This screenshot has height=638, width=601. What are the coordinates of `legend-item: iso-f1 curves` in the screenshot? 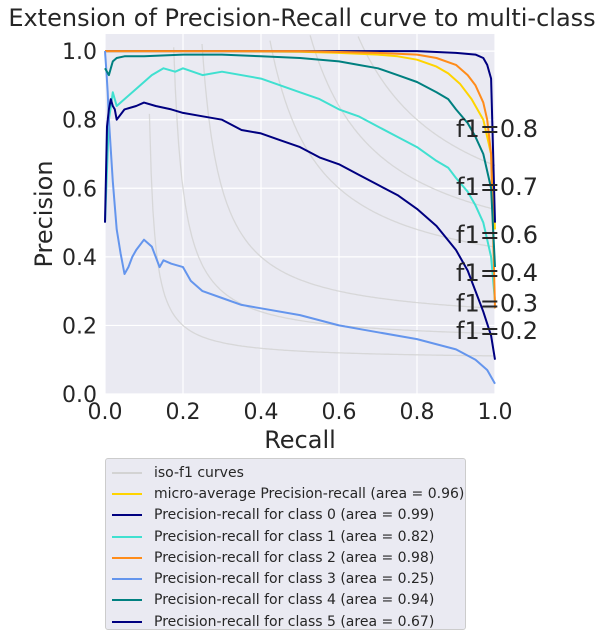 It's located at (285, 472).